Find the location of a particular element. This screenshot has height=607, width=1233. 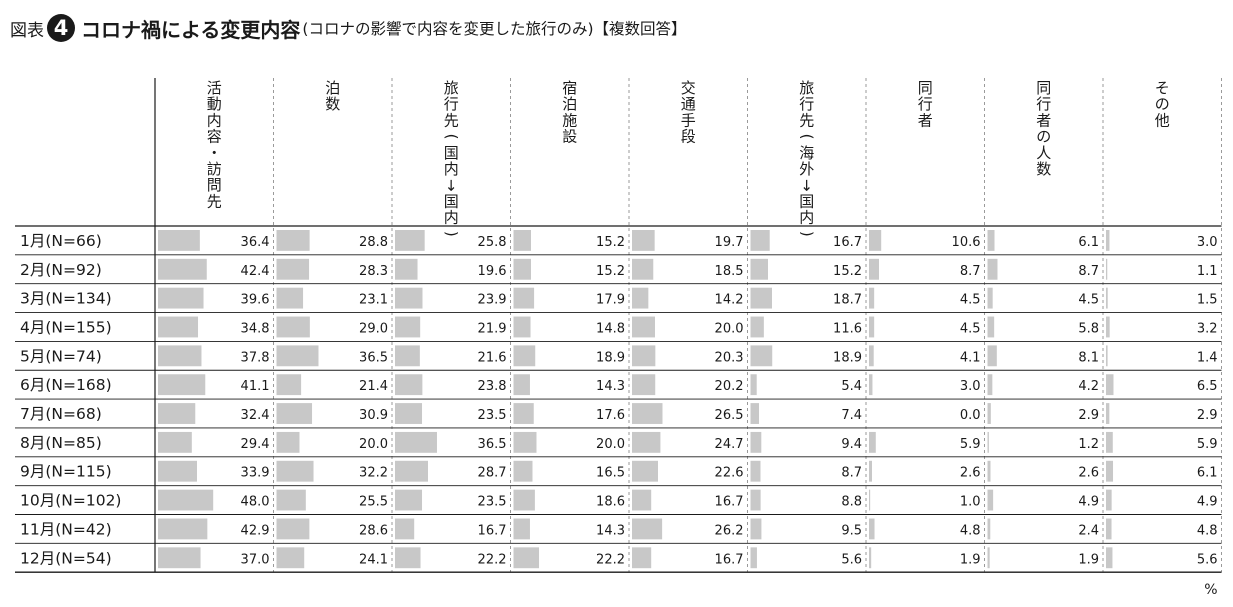

value-label: 9.5 is located at coordinates (851, 530).